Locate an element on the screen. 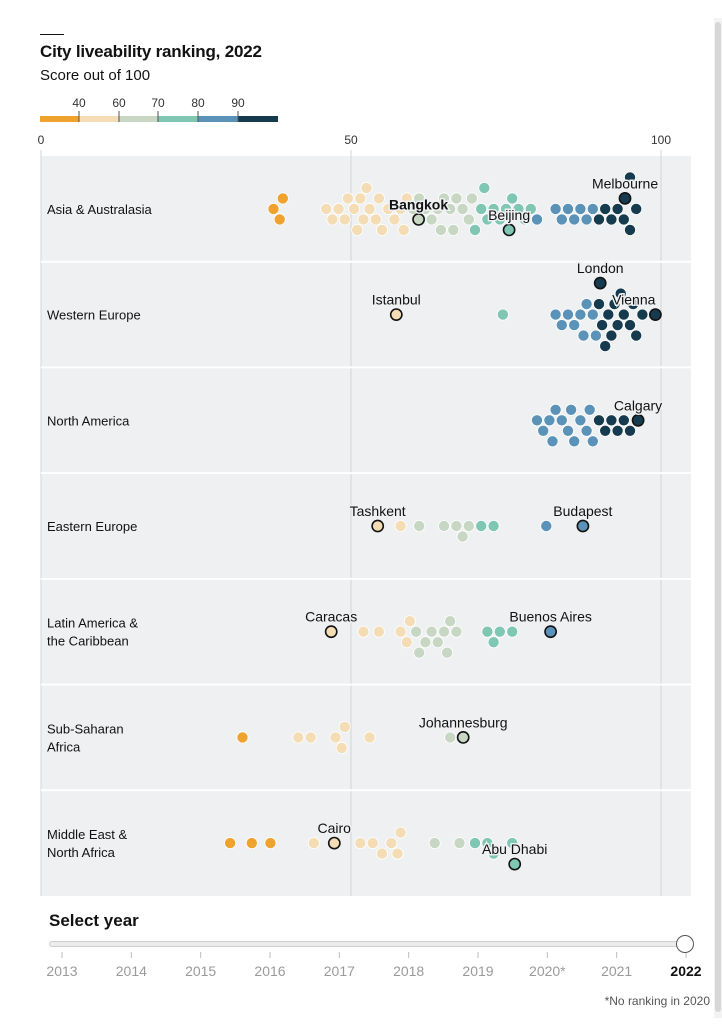  x-tick-label: 50 is located at coordinates (351, 140).